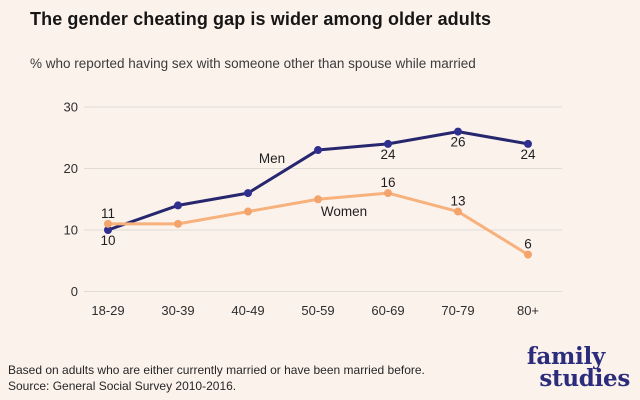  Describe the element at coordinates (71, 230) in the screenshot. I see `y-tick-label: 10` at that location.